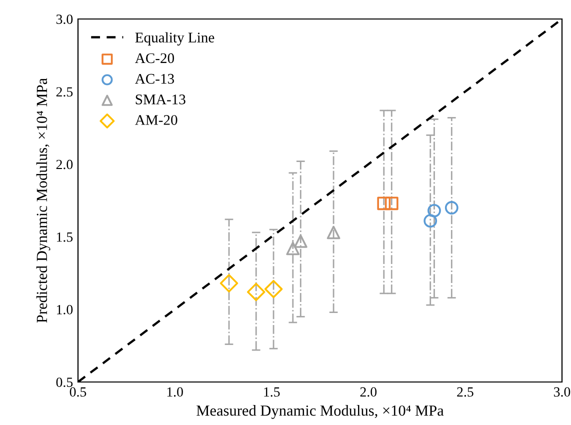 Image resolution: width=571 pixels, height=425 pixels. I want to click on x-axis-title: Measured Dynamic Modulus, ×10⁴ MPa, so click(320, 412).